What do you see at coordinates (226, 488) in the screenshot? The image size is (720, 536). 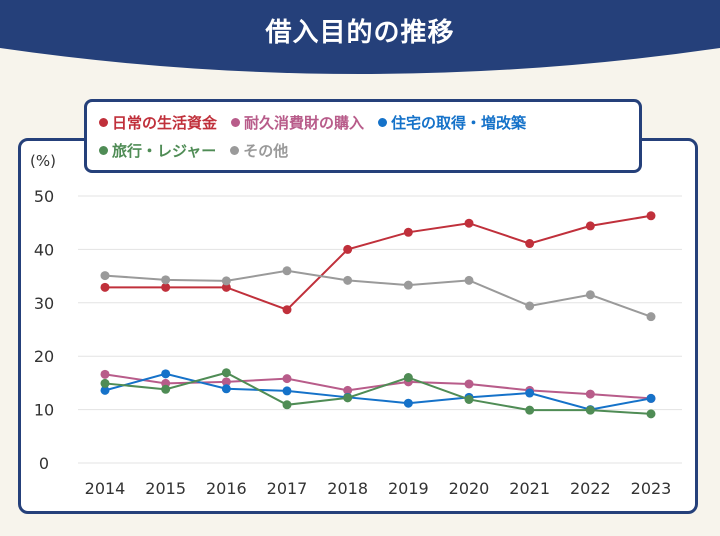 I see `x-tick-label: 2016` at bounding box center [226, 488].